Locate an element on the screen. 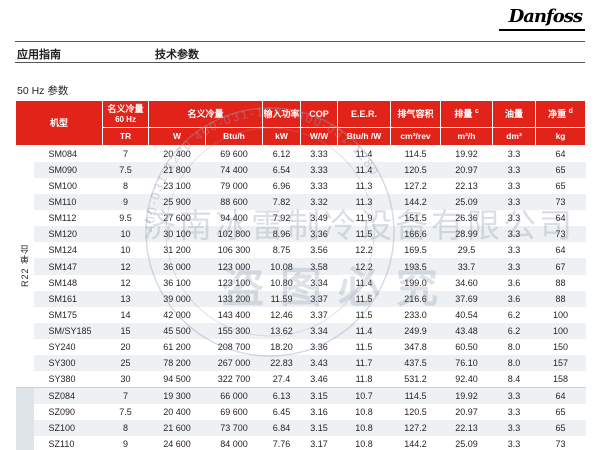  cell-value: 79 000 is located at coordinates (234, 185).